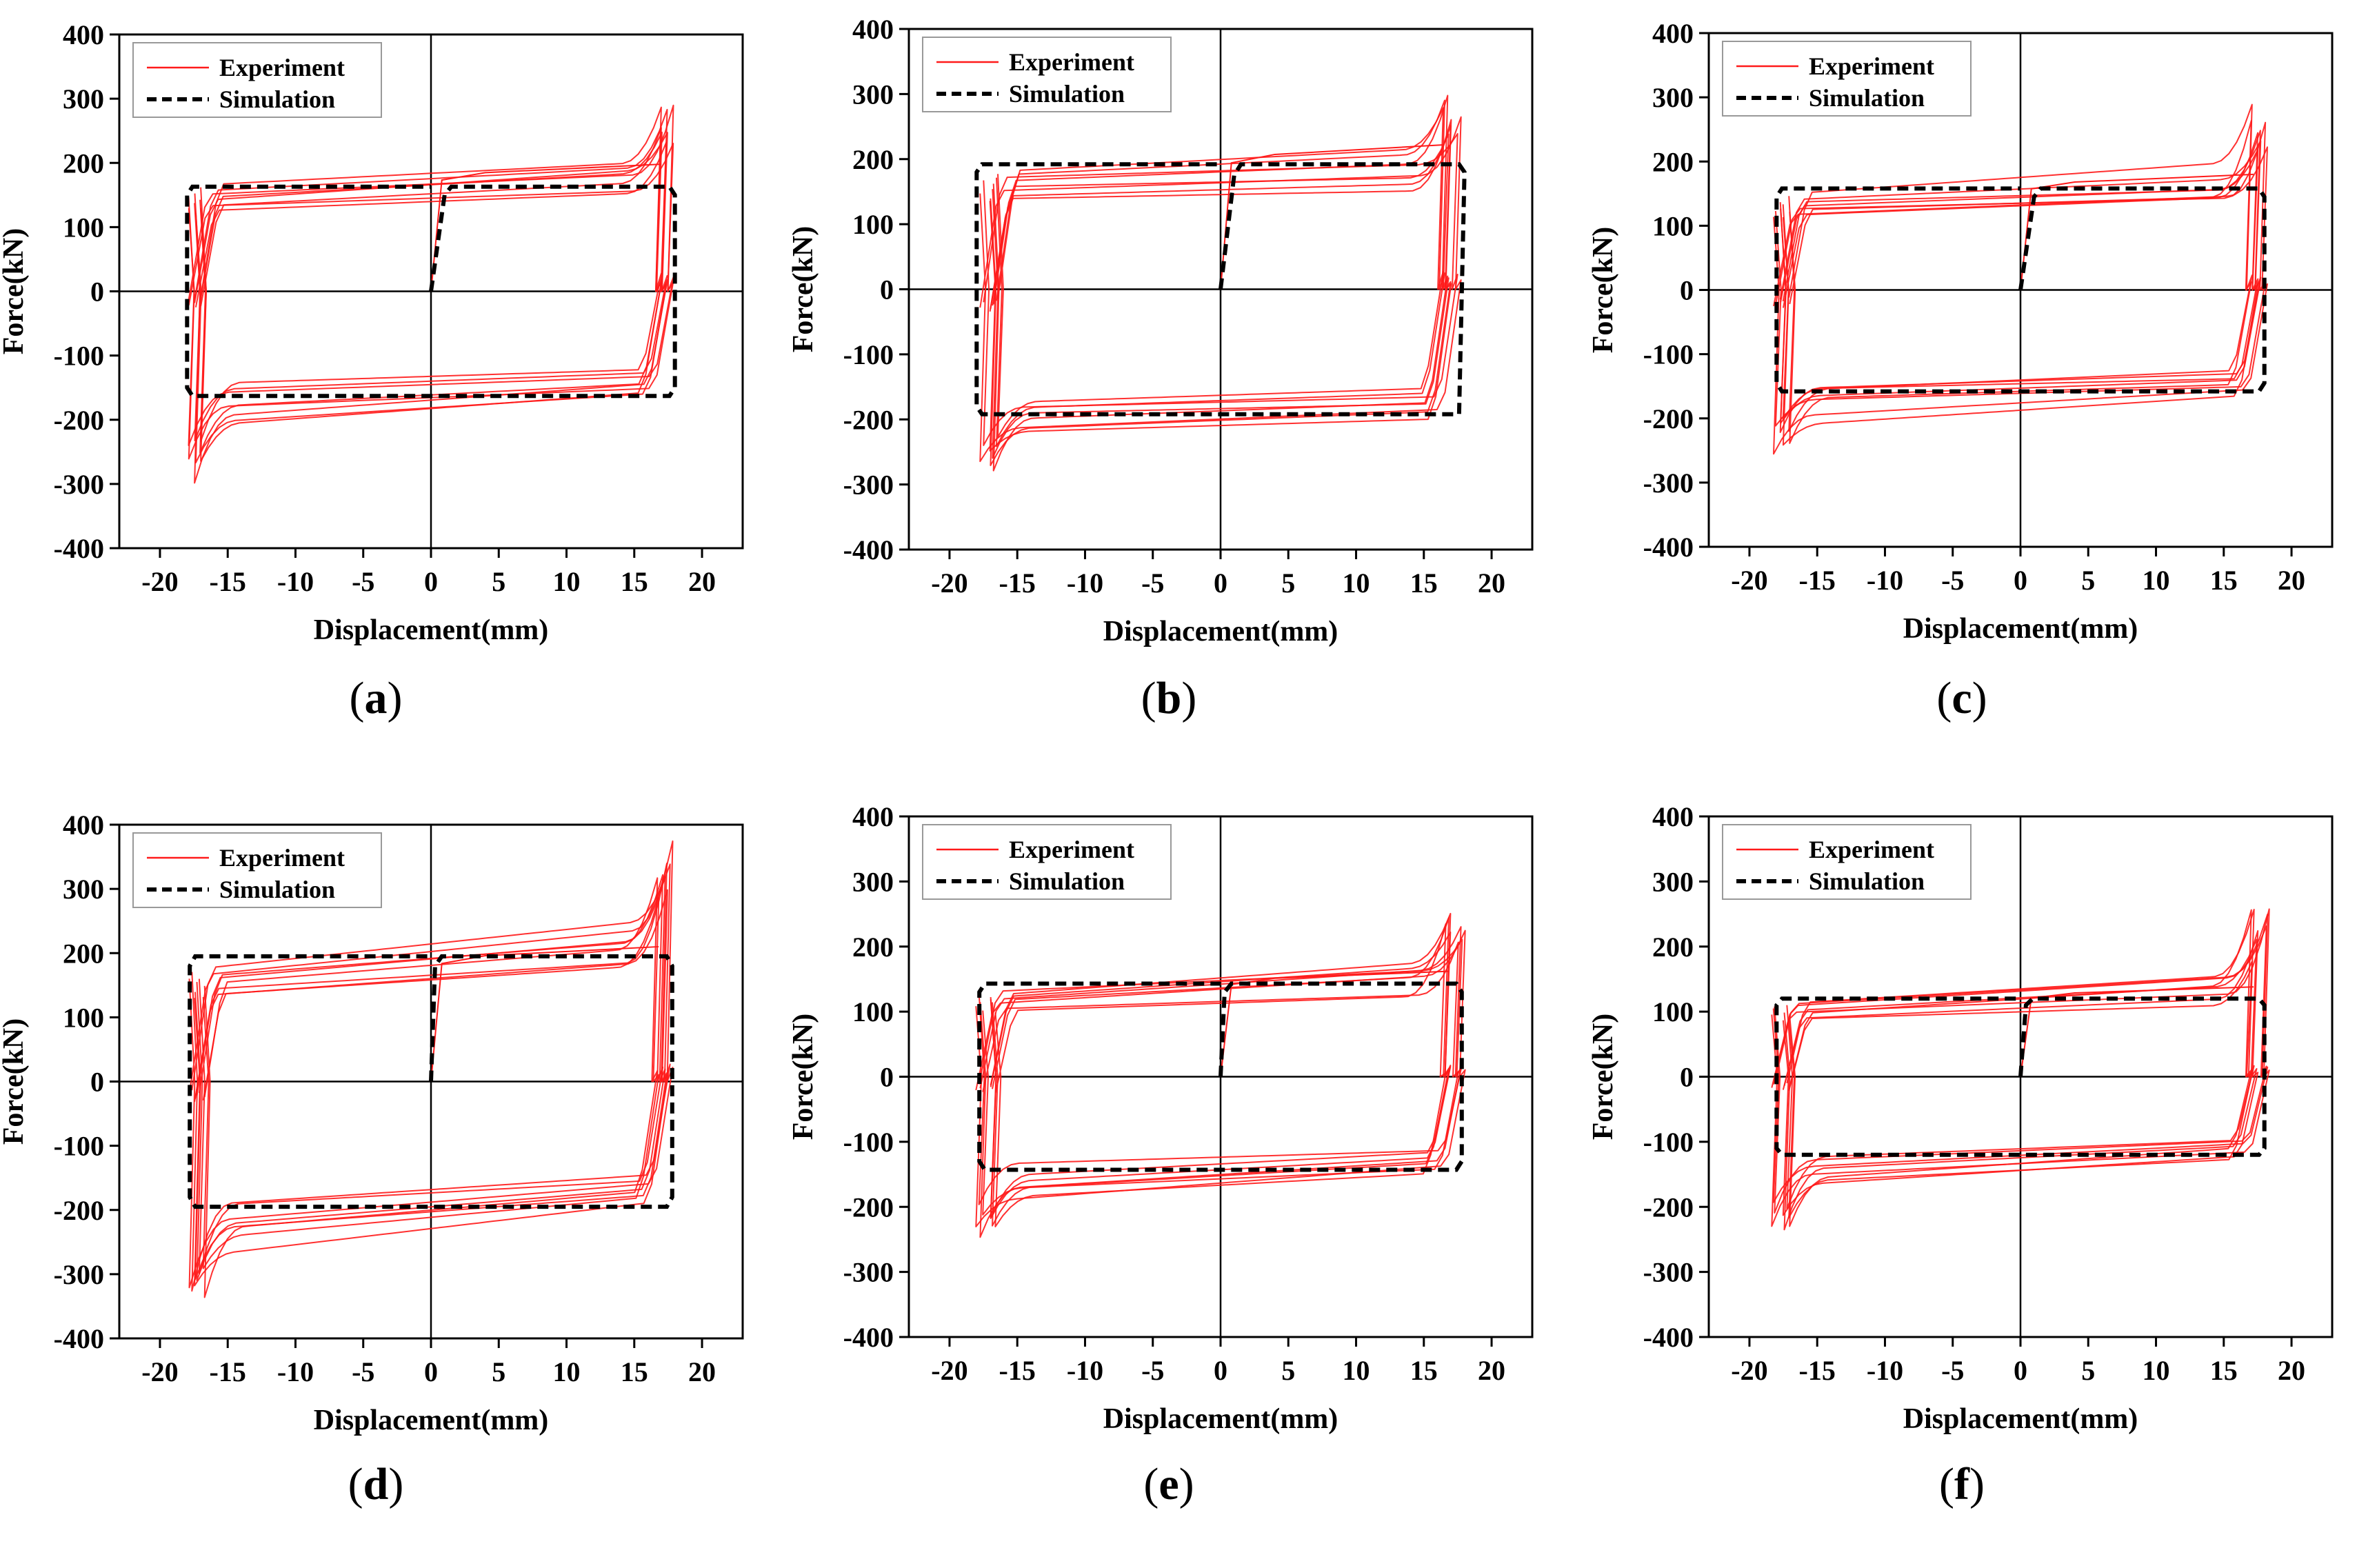  Describe the element at coordinates (79, 1210) in the screenshot. I see `y-tick-label: -200` at that location.